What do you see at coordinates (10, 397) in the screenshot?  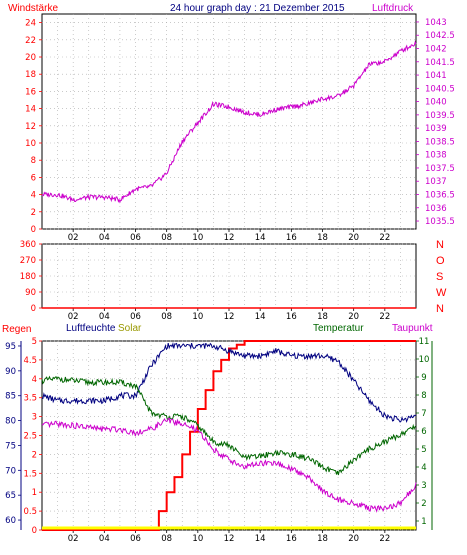 I see `luftfeuchte-tick-label: 85` at bounding box center [10, 397].